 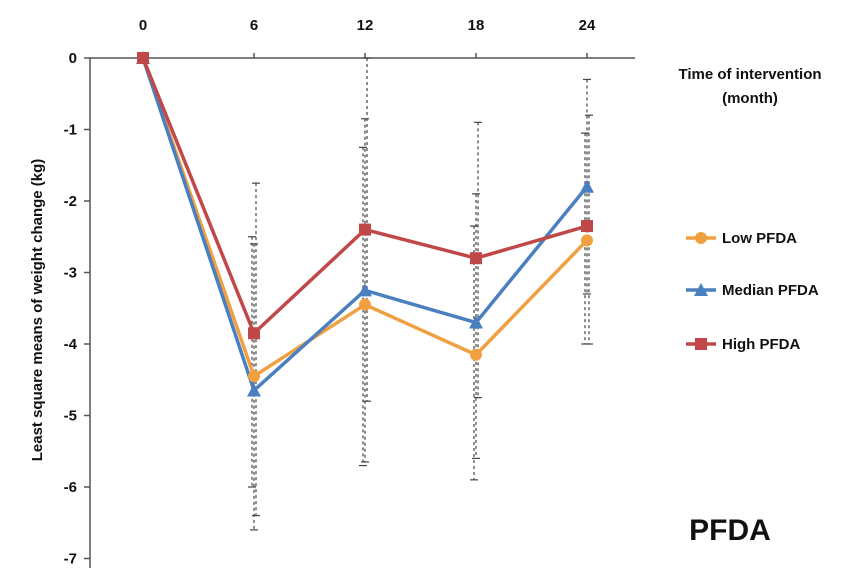 What do you see at coordinates (730, 530) in the screenshot?
I see `chart-title: PFDA` at bounding box center [730, 530].